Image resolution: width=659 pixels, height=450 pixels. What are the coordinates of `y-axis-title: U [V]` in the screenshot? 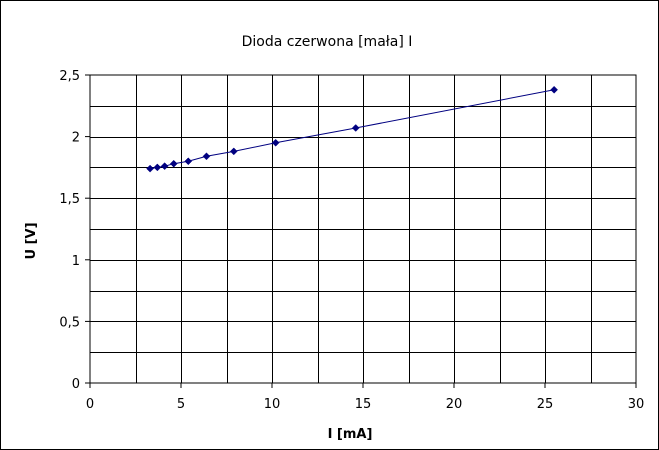 It's located at (31, 240).